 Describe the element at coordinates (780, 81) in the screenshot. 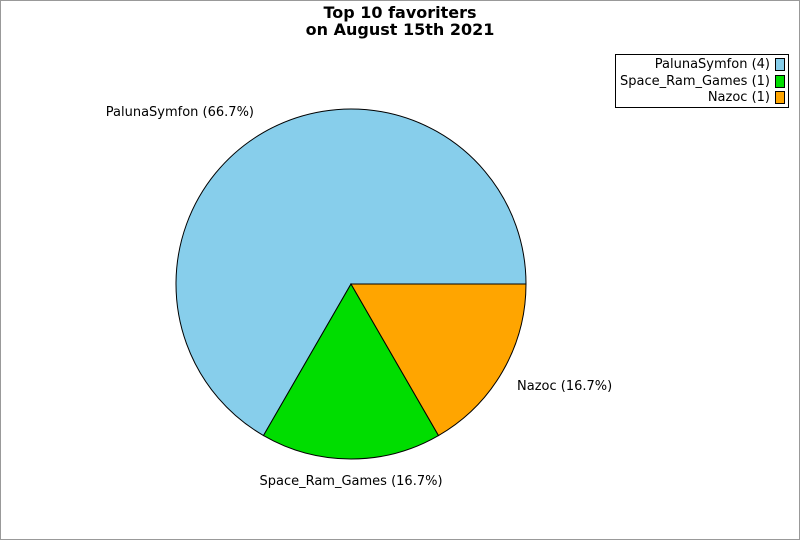

I see `legend-swatch-space-ram-games` at that location.